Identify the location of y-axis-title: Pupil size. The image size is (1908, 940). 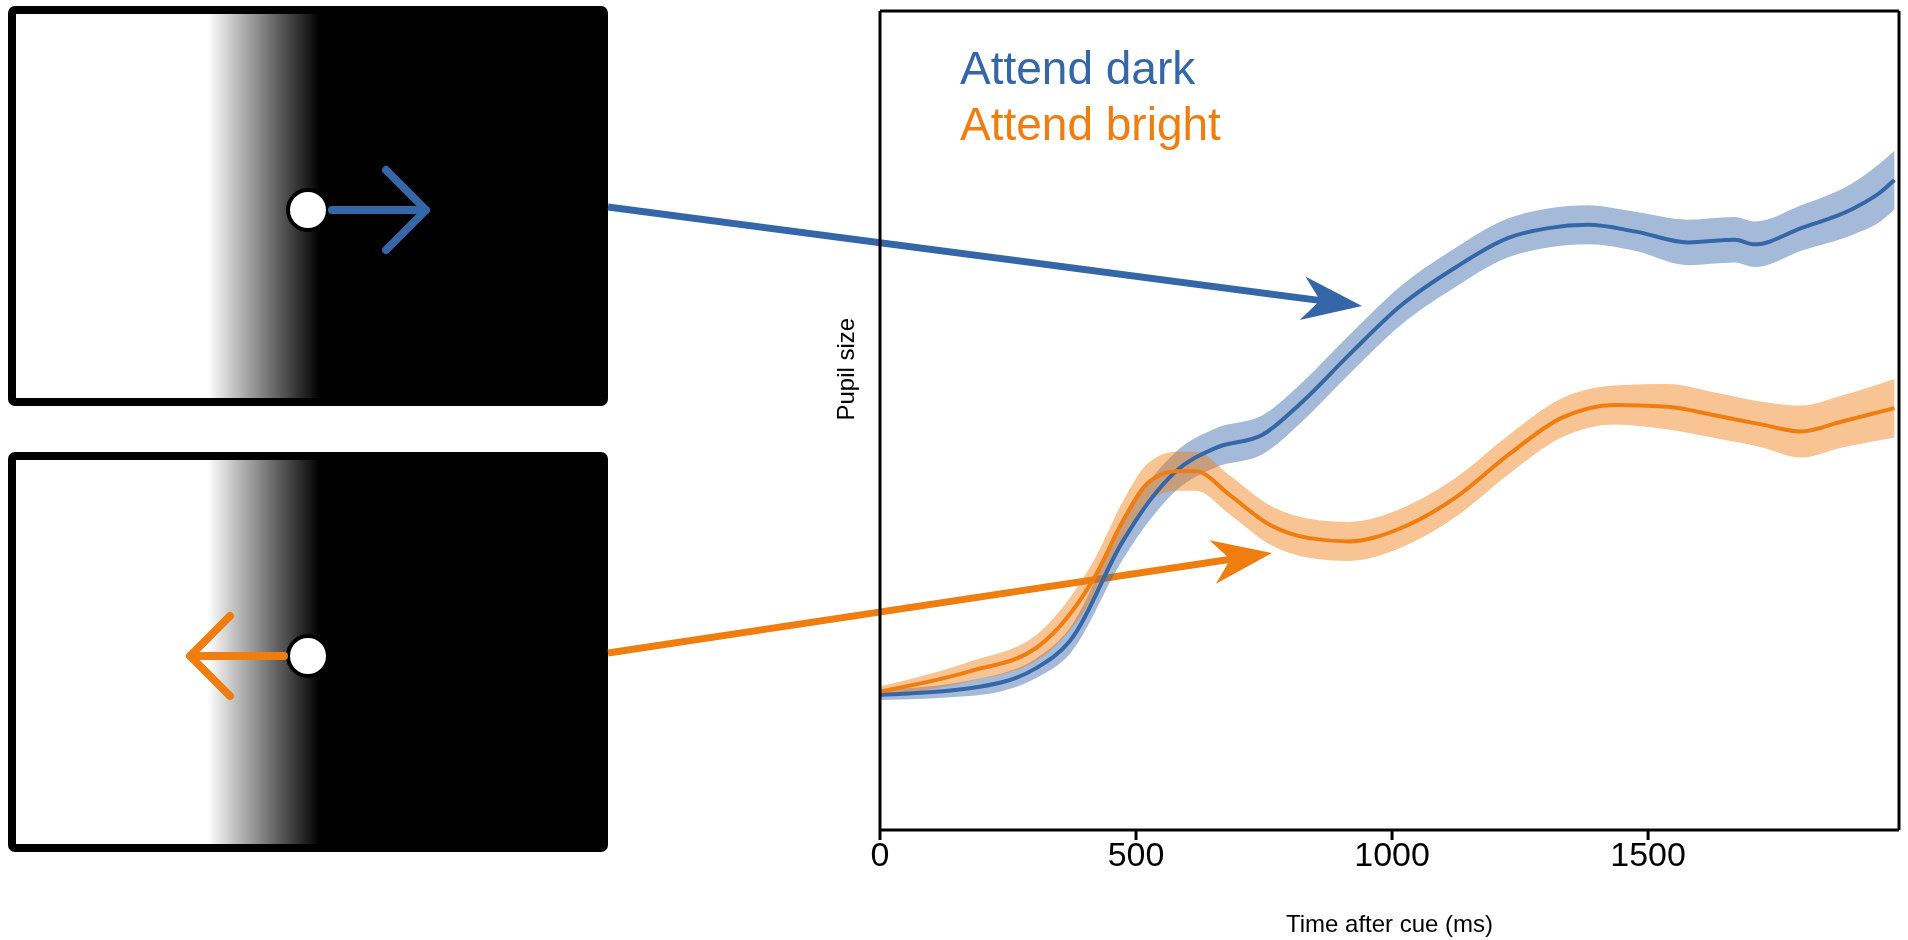
(845, 369).